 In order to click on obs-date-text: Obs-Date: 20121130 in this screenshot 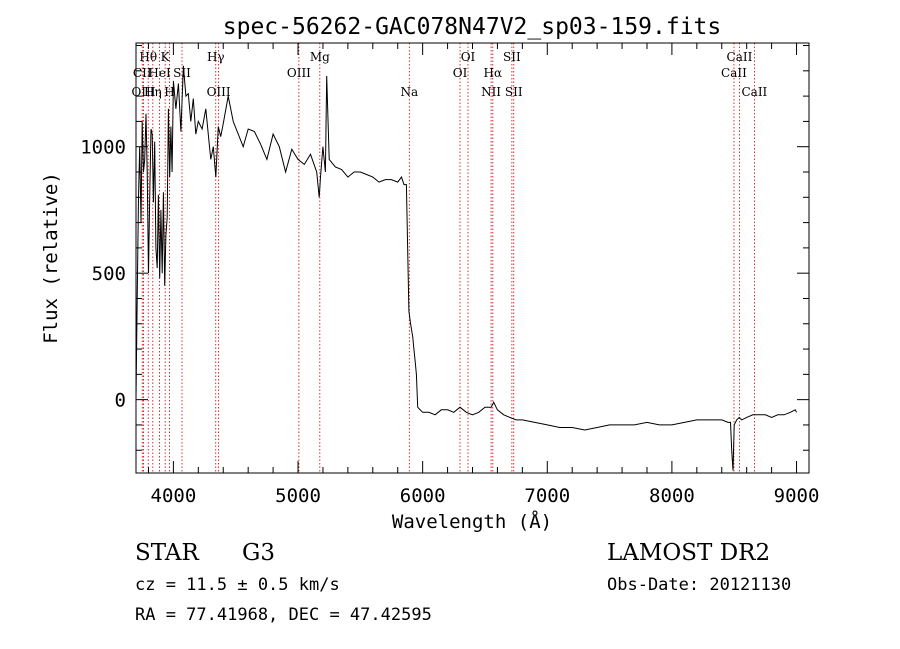, I will do `click(699, 585)`.